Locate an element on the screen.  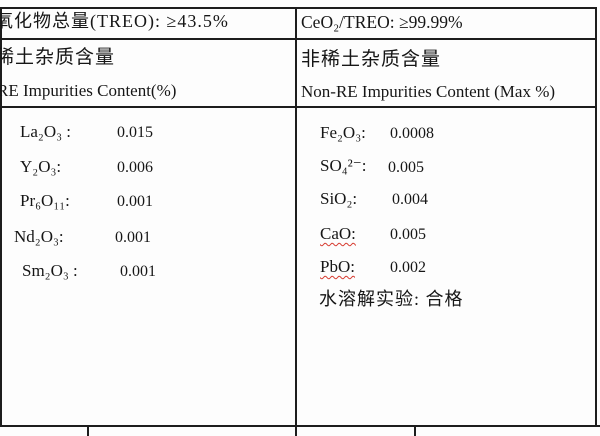
non-re-impurity-formula: CaO: is located at coordinates (338, 233).